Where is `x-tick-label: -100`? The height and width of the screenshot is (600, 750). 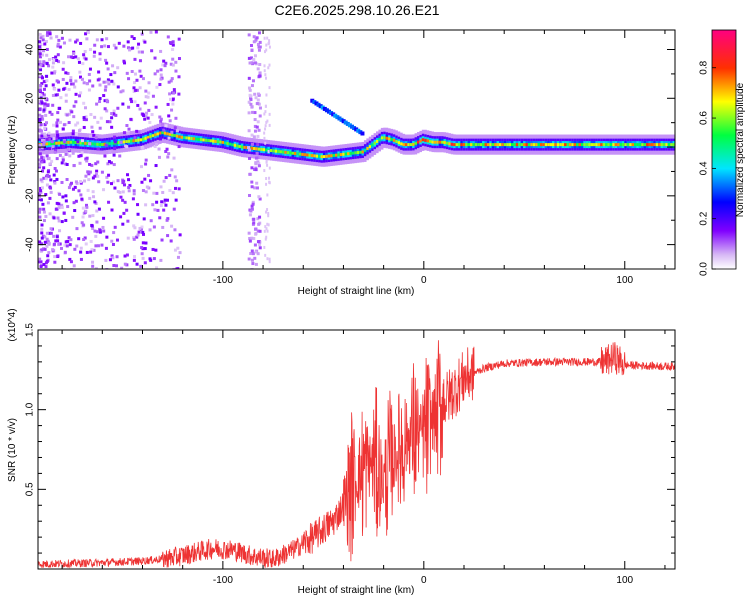
x-tick-label: -100 is located at coordinates (223, 280).